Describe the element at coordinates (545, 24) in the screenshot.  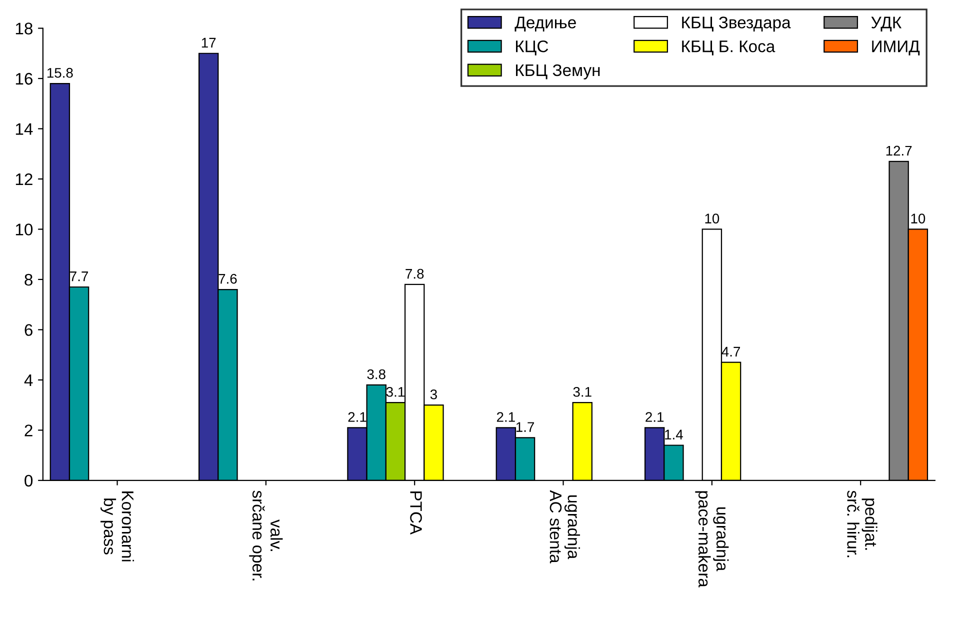
I see `legend-label: Дедиње` at that location.